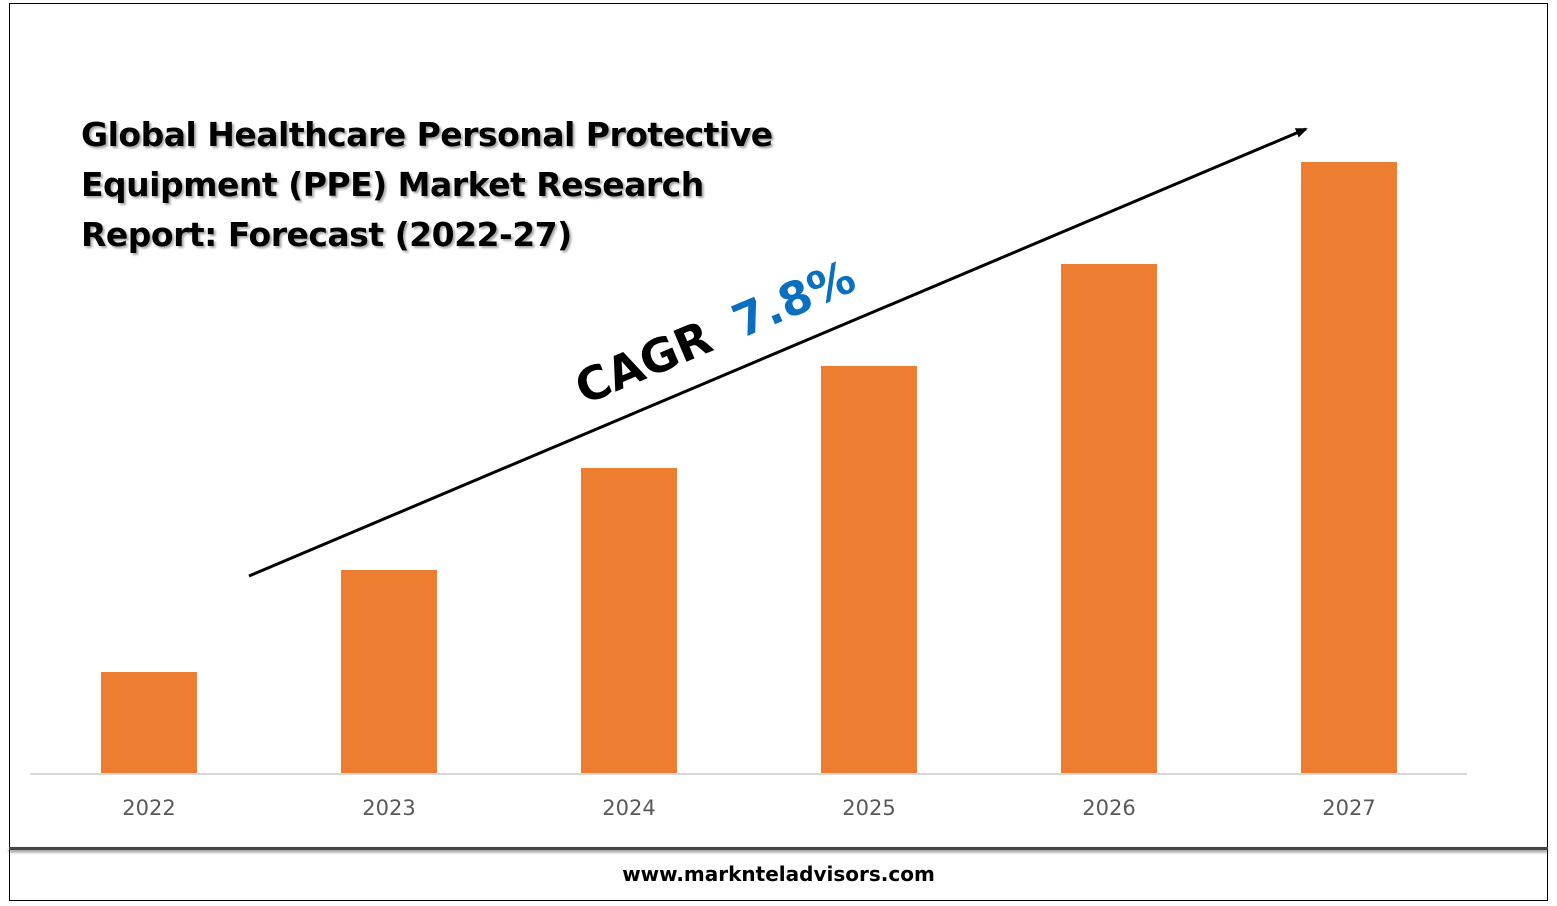 The width and height of the screenshot is (1557, 906). What do you see at coordinates (1109, 519) in the screenshot?
I see `bar-2026` at bounding box center [1109, 519].